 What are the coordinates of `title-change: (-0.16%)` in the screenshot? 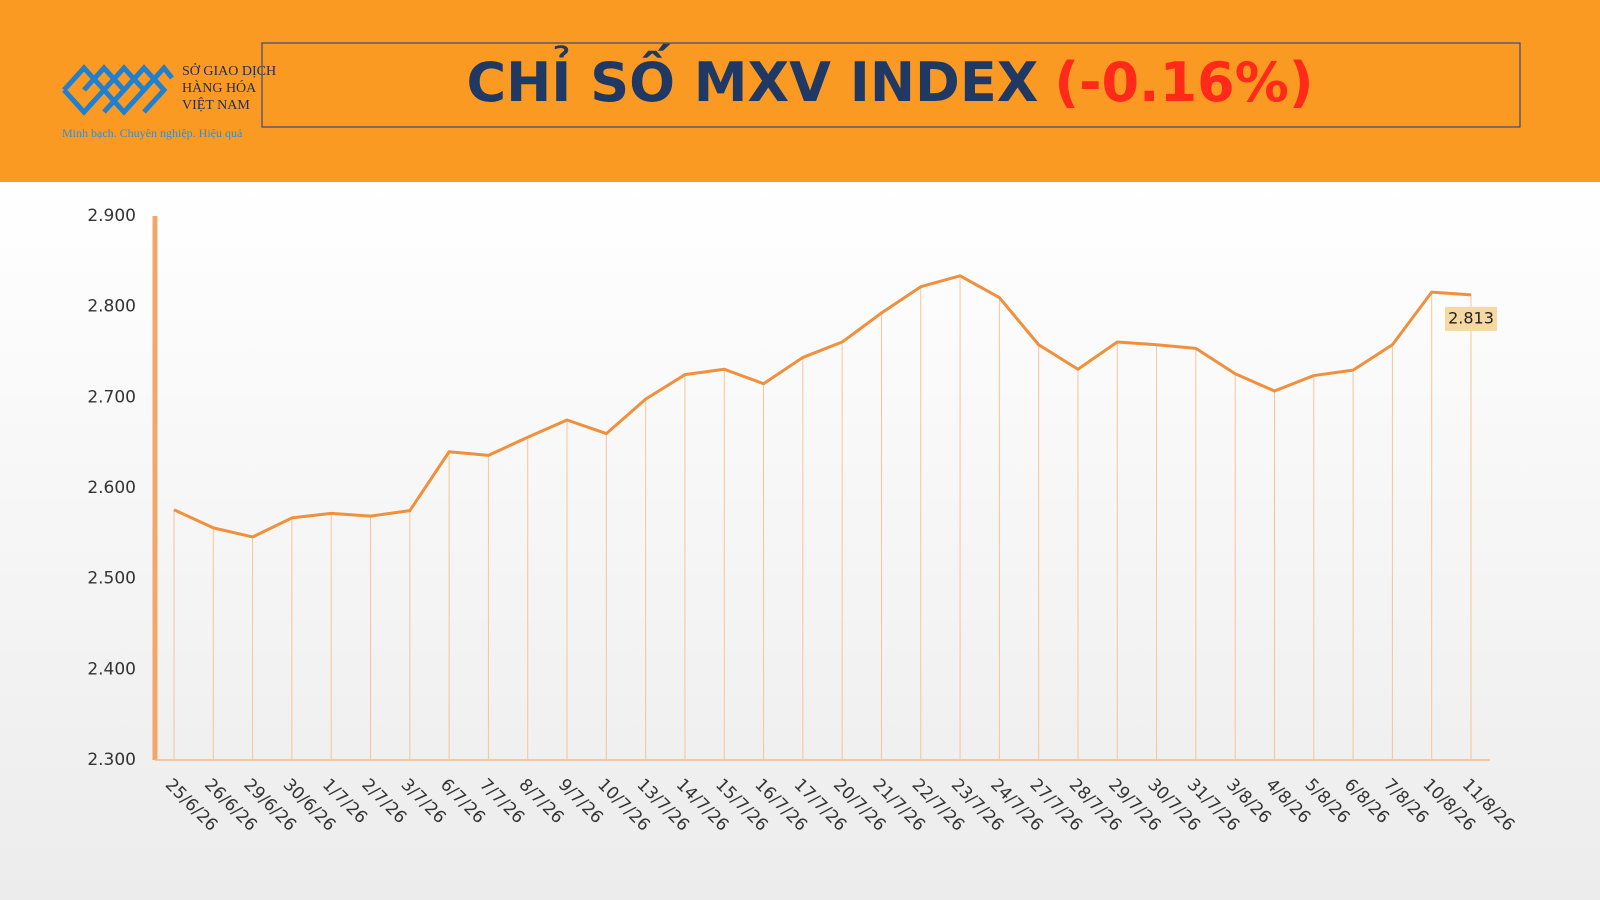 It's located at (1183, 82).